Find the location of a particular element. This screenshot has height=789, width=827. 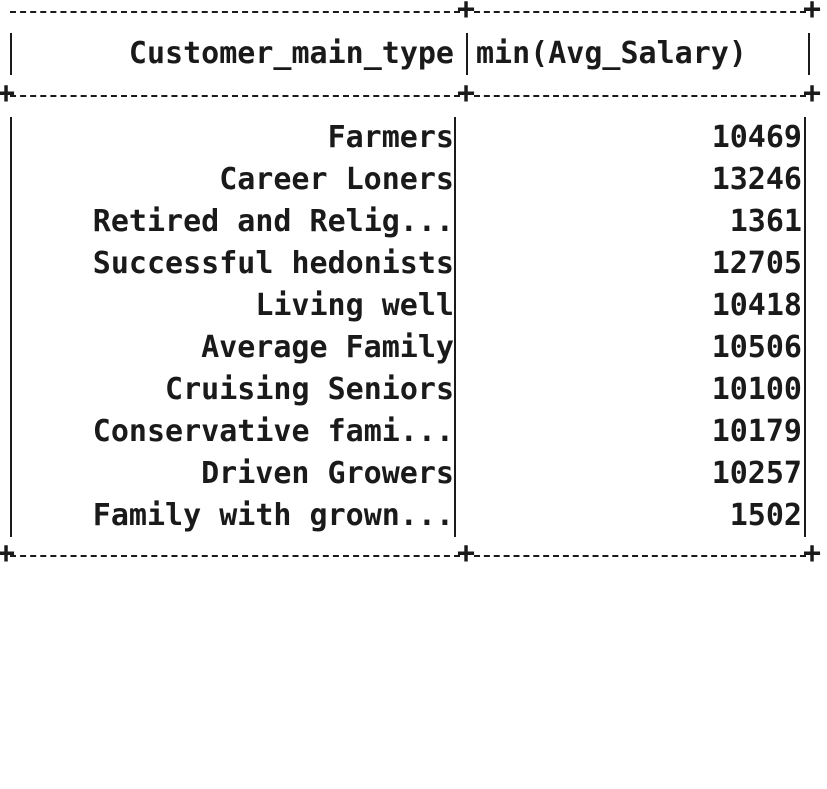

table-header-row: Customer_main_type min(Avg_Salary) is located at coordinates (413, 54).